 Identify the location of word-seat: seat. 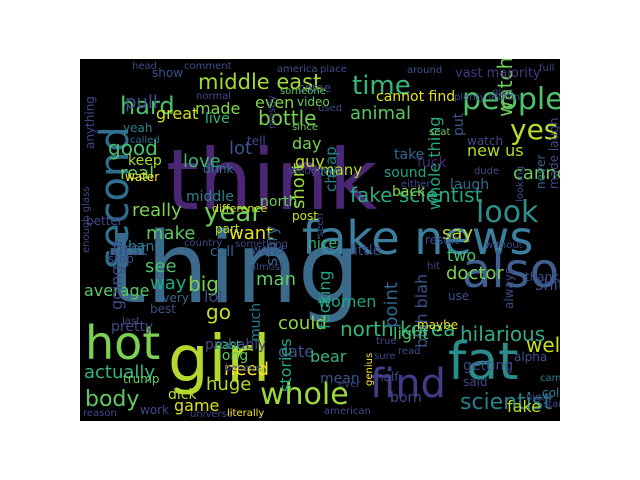
(439, 132).